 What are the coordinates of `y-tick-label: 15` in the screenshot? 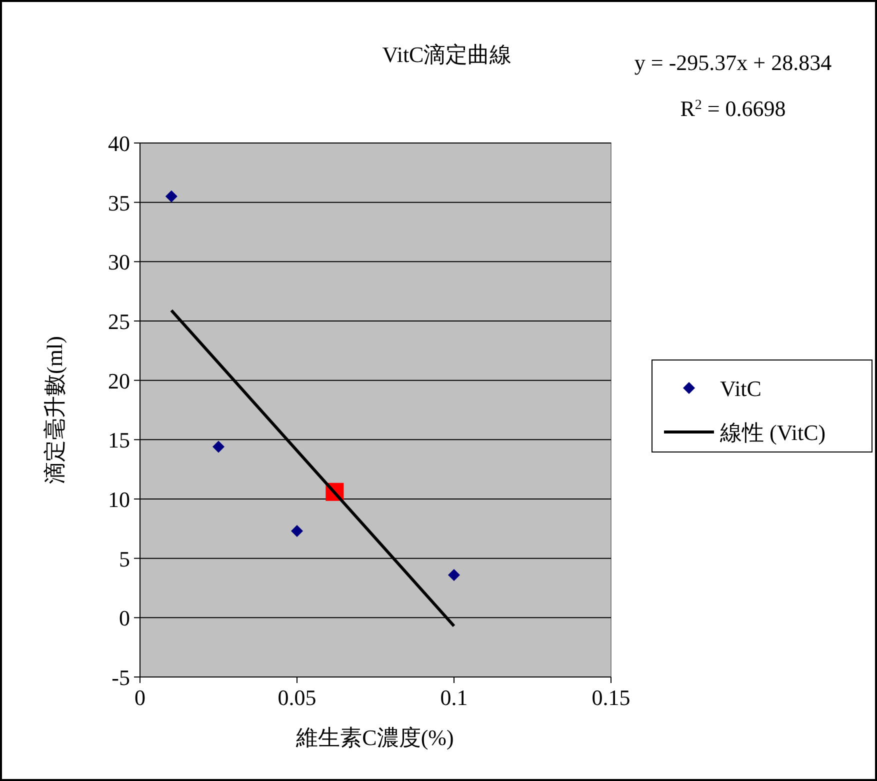 It's located at (119, 440).